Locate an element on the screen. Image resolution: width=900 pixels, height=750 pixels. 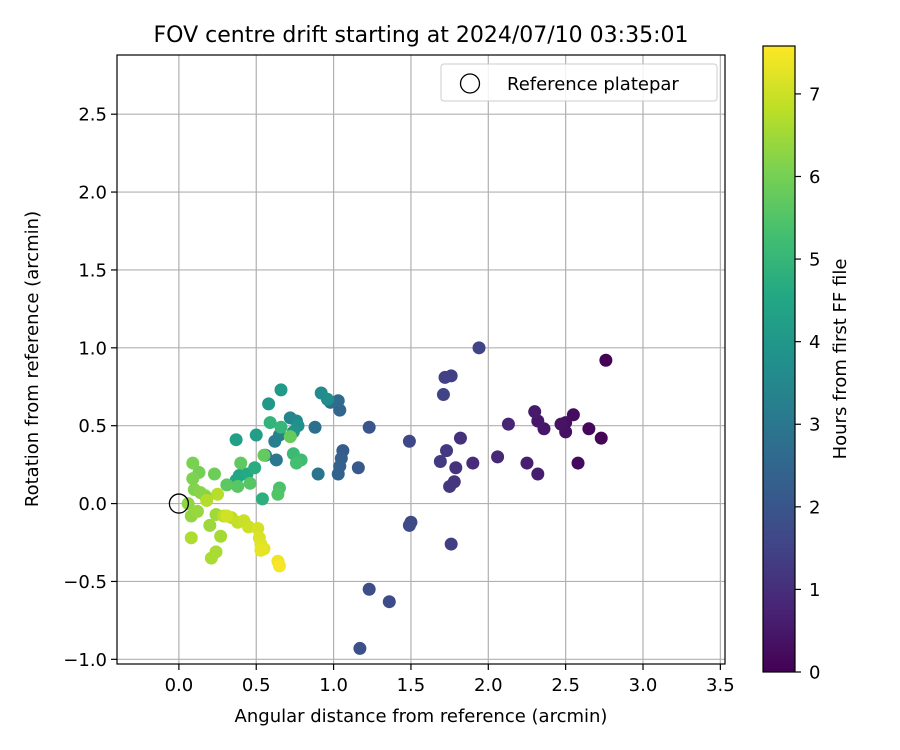
y-axis-label: Rotation from reference (arcmin) is located at coordinates (32, 359).